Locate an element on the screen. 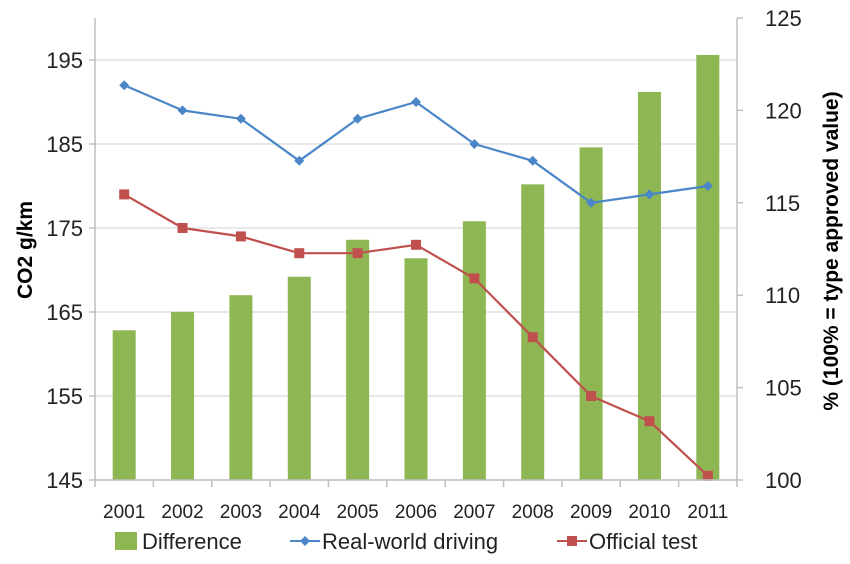 This screenshot has height=564, width=850. x-tick-label: 2009 is located at coordinates (591, 512).